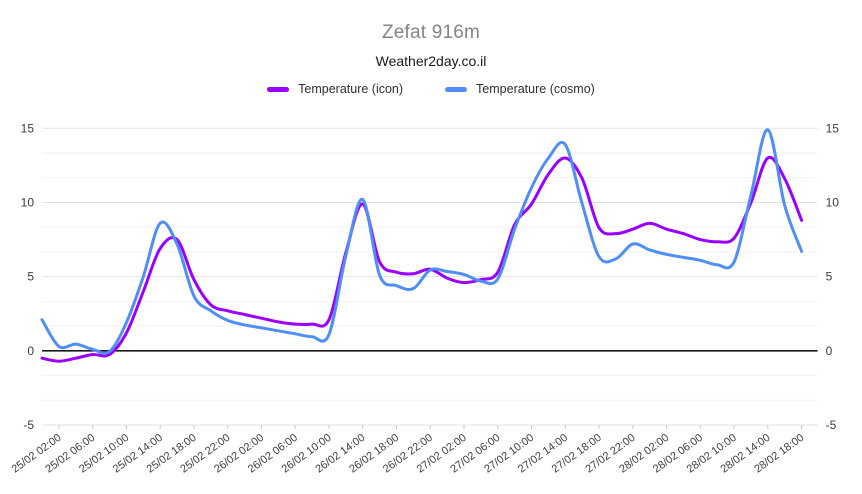 This screenshot has width=862, height=494. I want to click on chart-subtitle: Weather2day.co.il, so click(431, 61).